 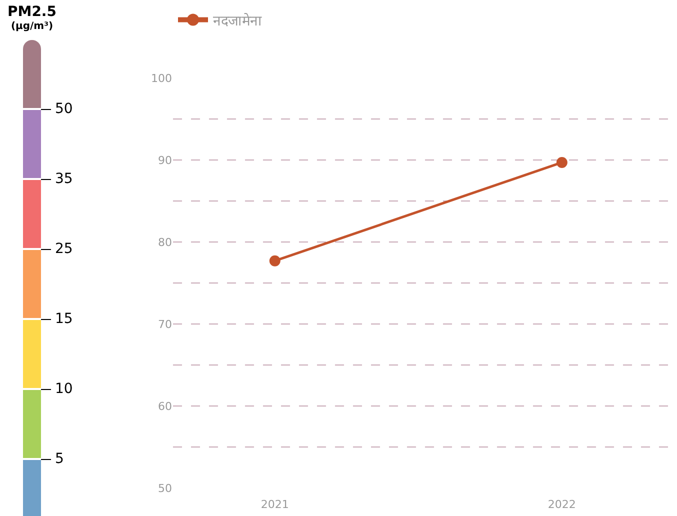 What do you see at coordinates (237, 21) in the screenshot?
I see `legend-label: नदजामेना` at bounding box center [237, 21].